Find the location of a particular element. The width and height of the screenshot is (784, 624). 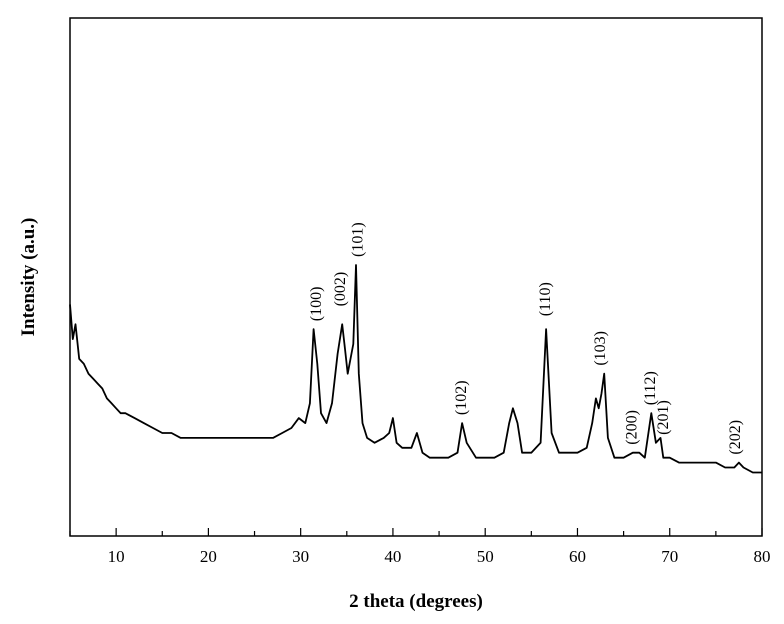

peak-label: (103) is located at coordinates (600, 348).